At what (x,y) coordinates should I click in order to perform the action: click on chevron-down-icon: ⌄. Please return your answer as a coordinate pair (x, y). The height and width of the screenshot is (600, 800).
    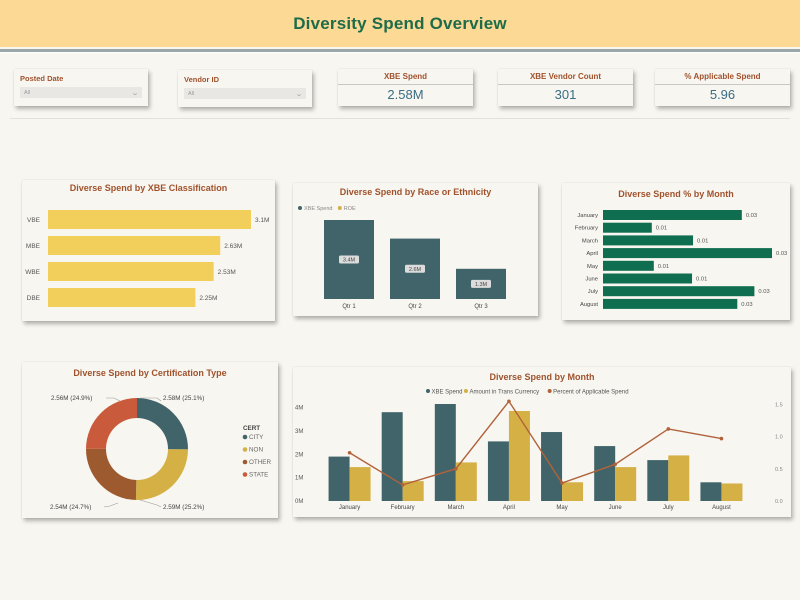
    Looking at the image, I should click on (299, 94).